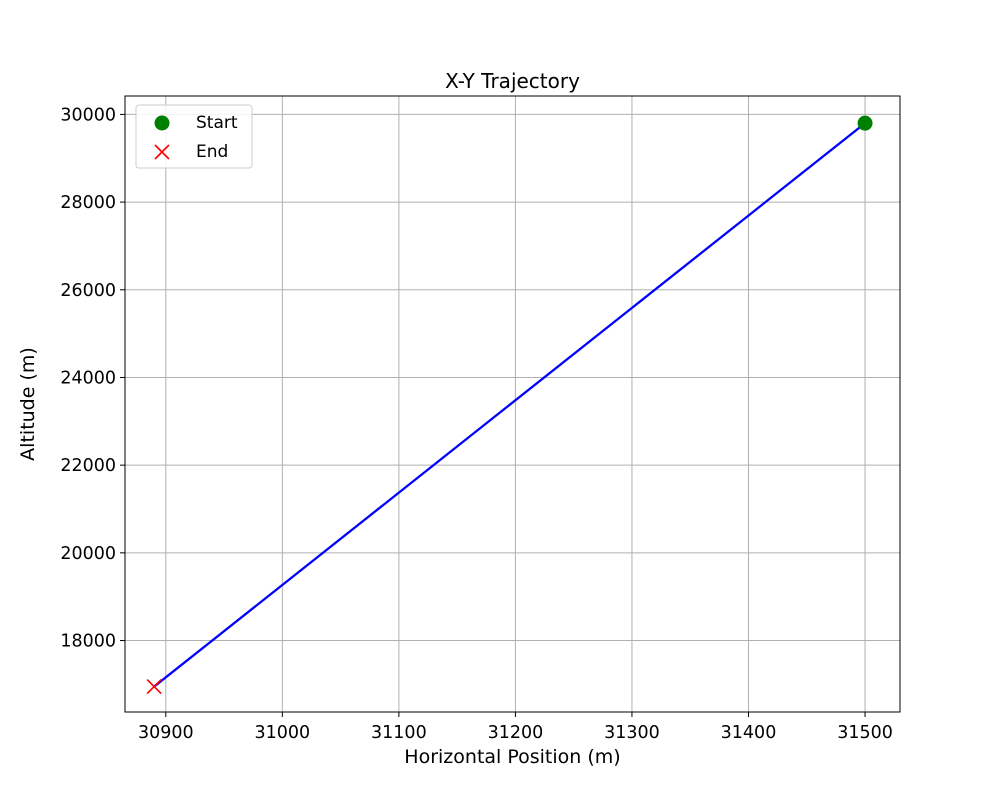 This screenshot has width=1000, height=800. Describe the element at coordinates (88, 466) in the screenshot. I see `y-tick-label: 22000` at that location.